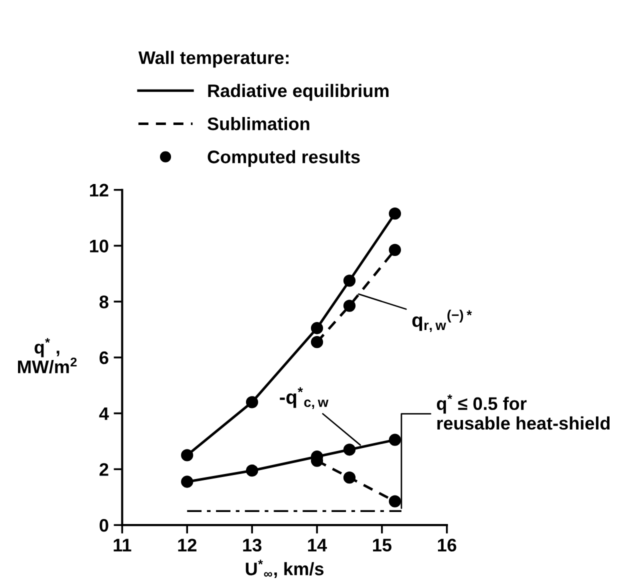 This screenshot has height=586, width=643. Describe the element at coordinates (99, 246) in the screenshot. I see `y-tick-label: 10` at that location.